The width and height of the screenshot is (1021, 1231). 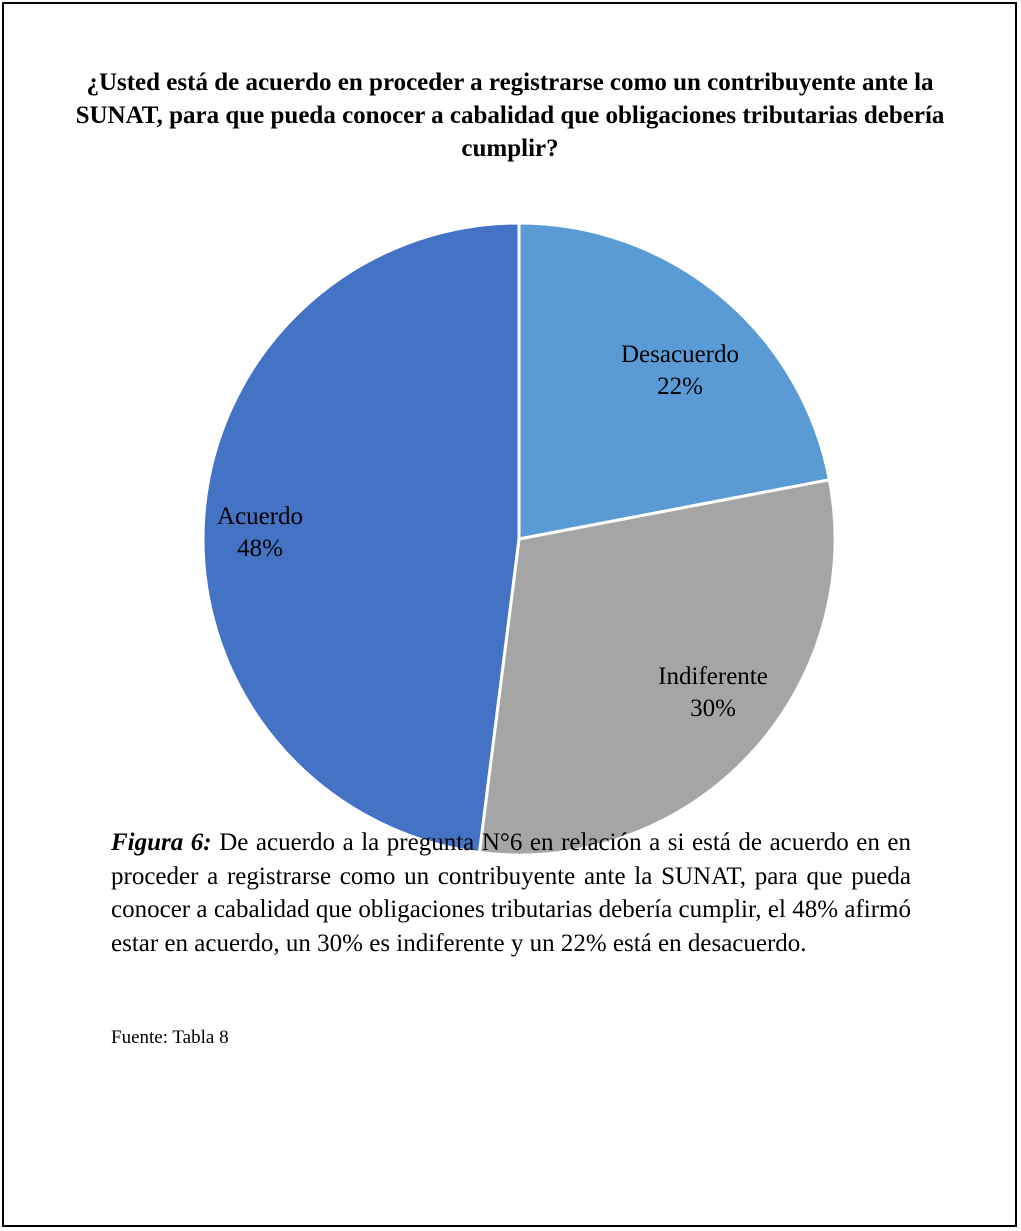 What do you see at coordinates (713, 676) in the screenshot?
I see `slice-category-indiferente: Indiferente` at bounding box center [713, 676].